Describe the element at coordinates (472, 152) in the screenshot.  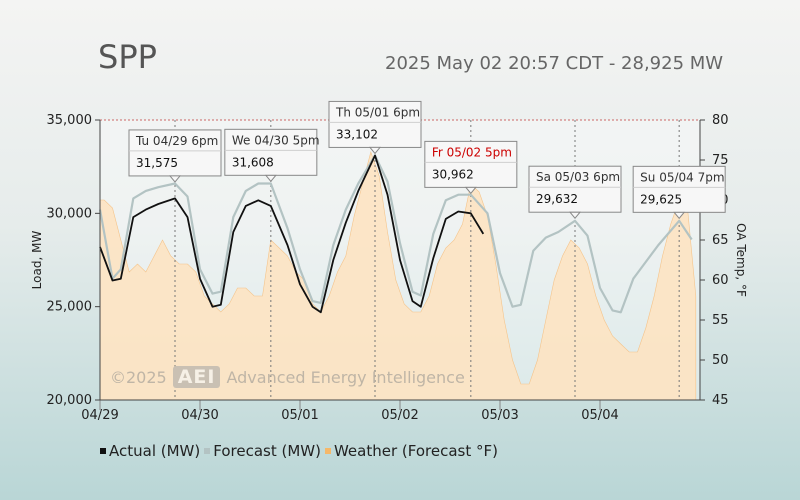
I see `callout-label: Fr 05/02 5pm` at that location.